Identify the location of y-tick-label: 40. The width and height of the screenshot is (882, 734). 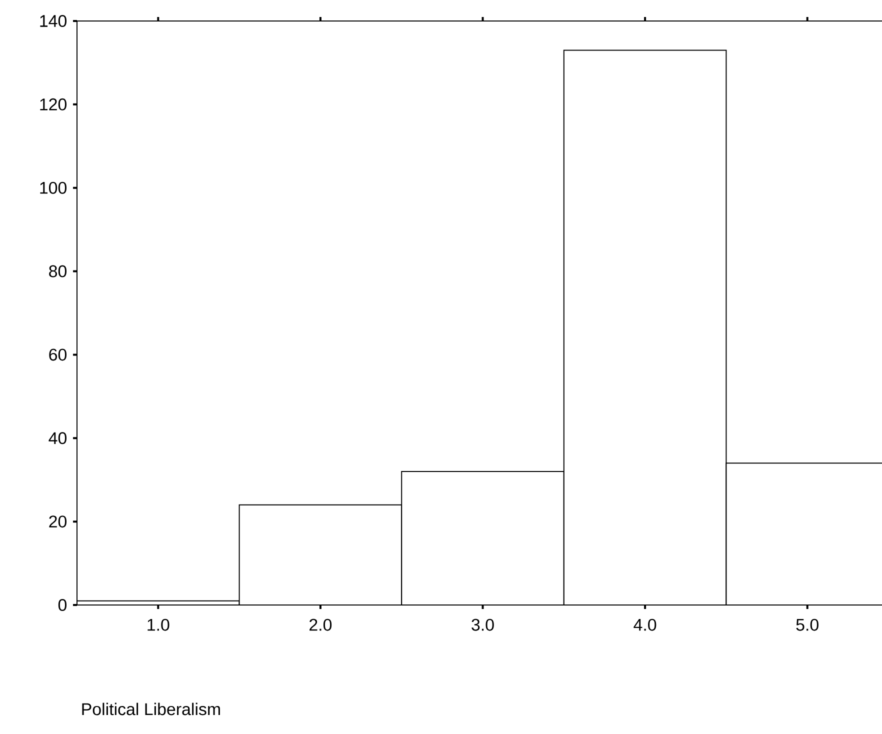
(57, 438).